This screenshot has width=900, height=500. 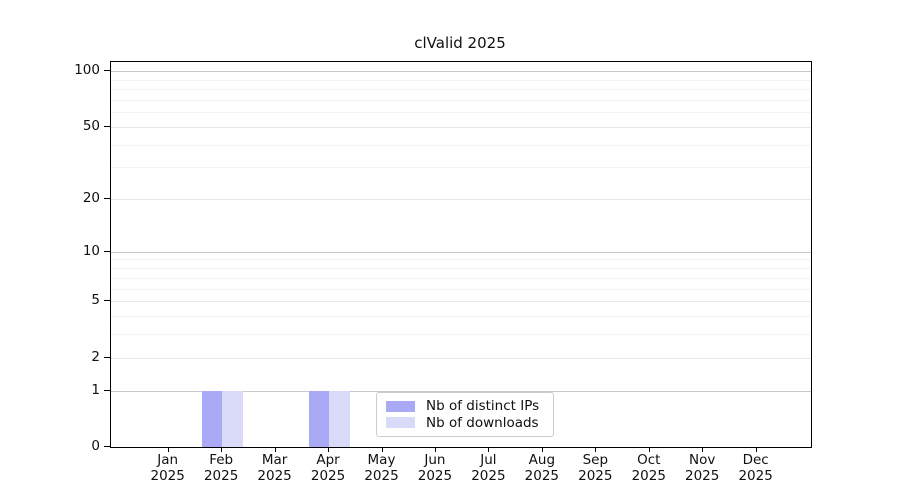 What do you see at coordinates (91, 125) in the screenshot?
I see `y-tick-label-50: 50` at bounding box center [91, 125].